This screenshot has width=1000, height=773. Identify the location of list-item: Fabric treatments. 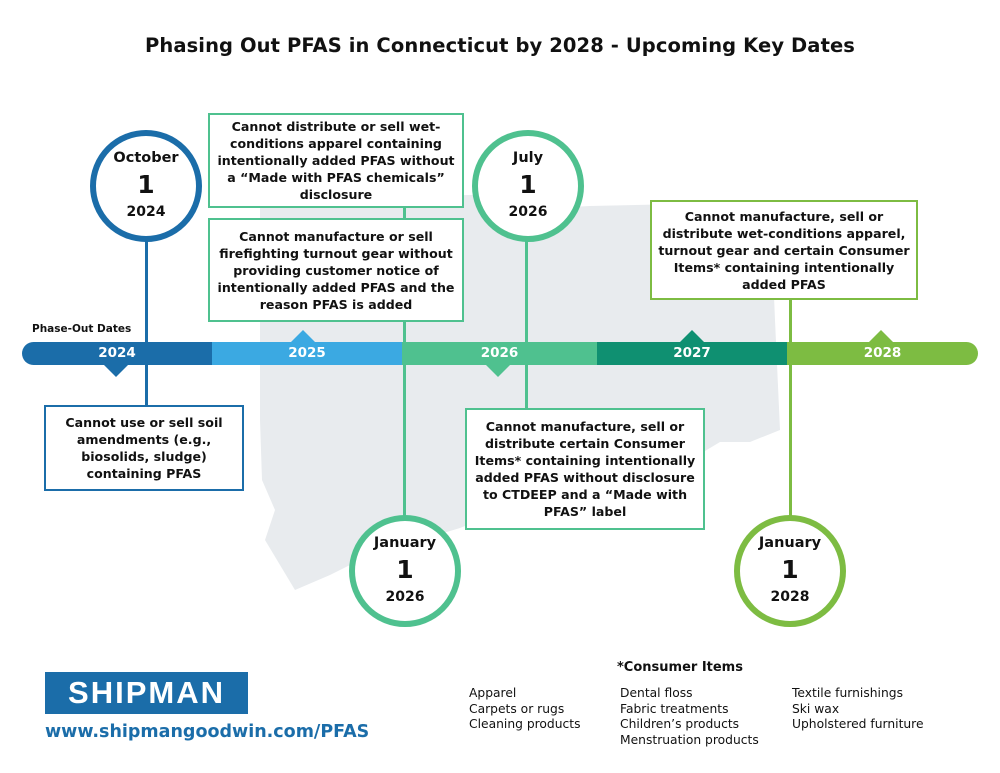
(674, 708).